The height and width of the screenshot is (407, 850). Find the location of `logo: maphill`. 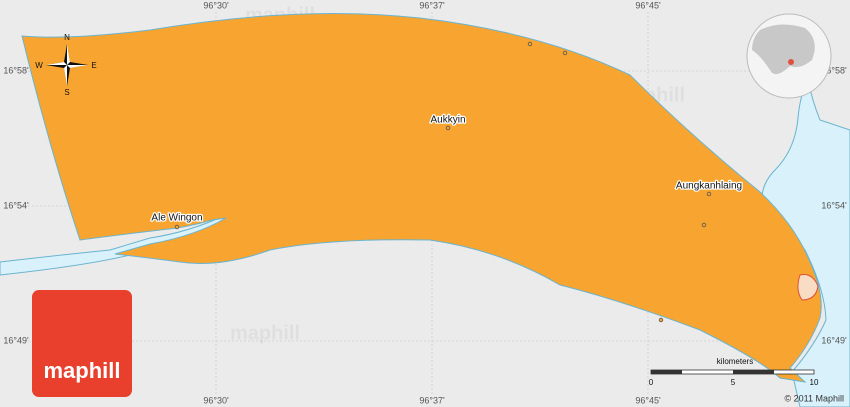

logo: maphill is located at coordinates (82, 343).